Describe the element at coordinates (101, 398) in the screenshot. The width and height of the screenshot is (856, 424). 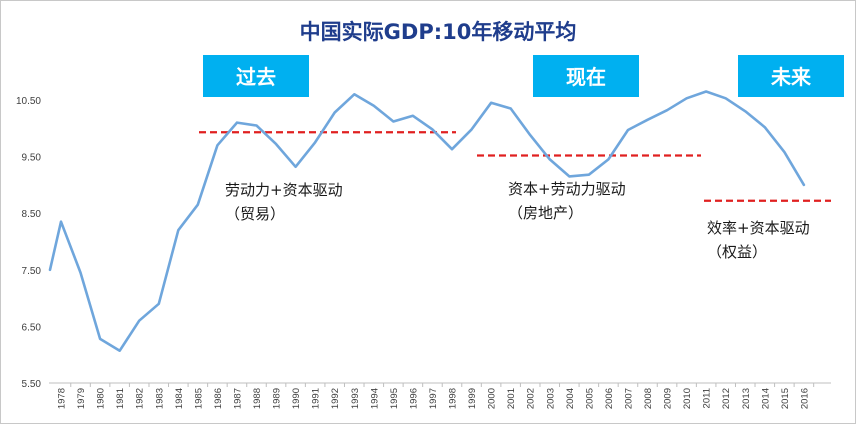
I see `x-tick-label: 1980` at that location.